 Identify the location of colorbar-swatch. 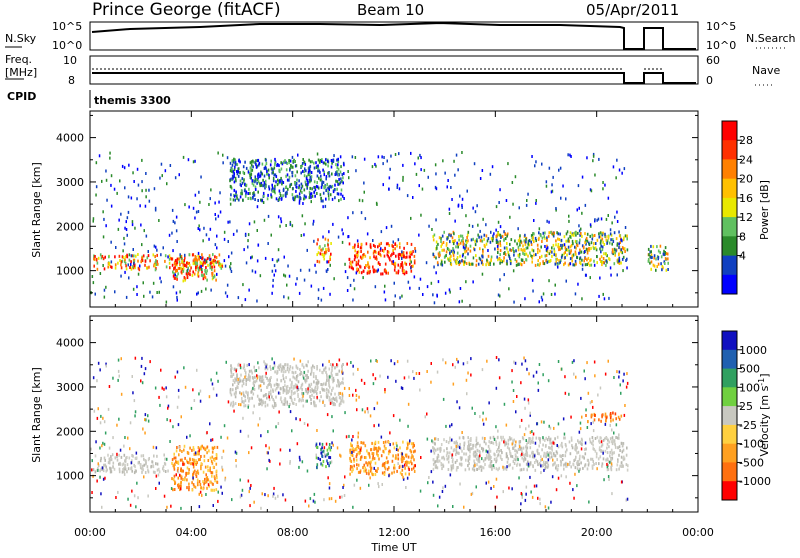
(729, 340).